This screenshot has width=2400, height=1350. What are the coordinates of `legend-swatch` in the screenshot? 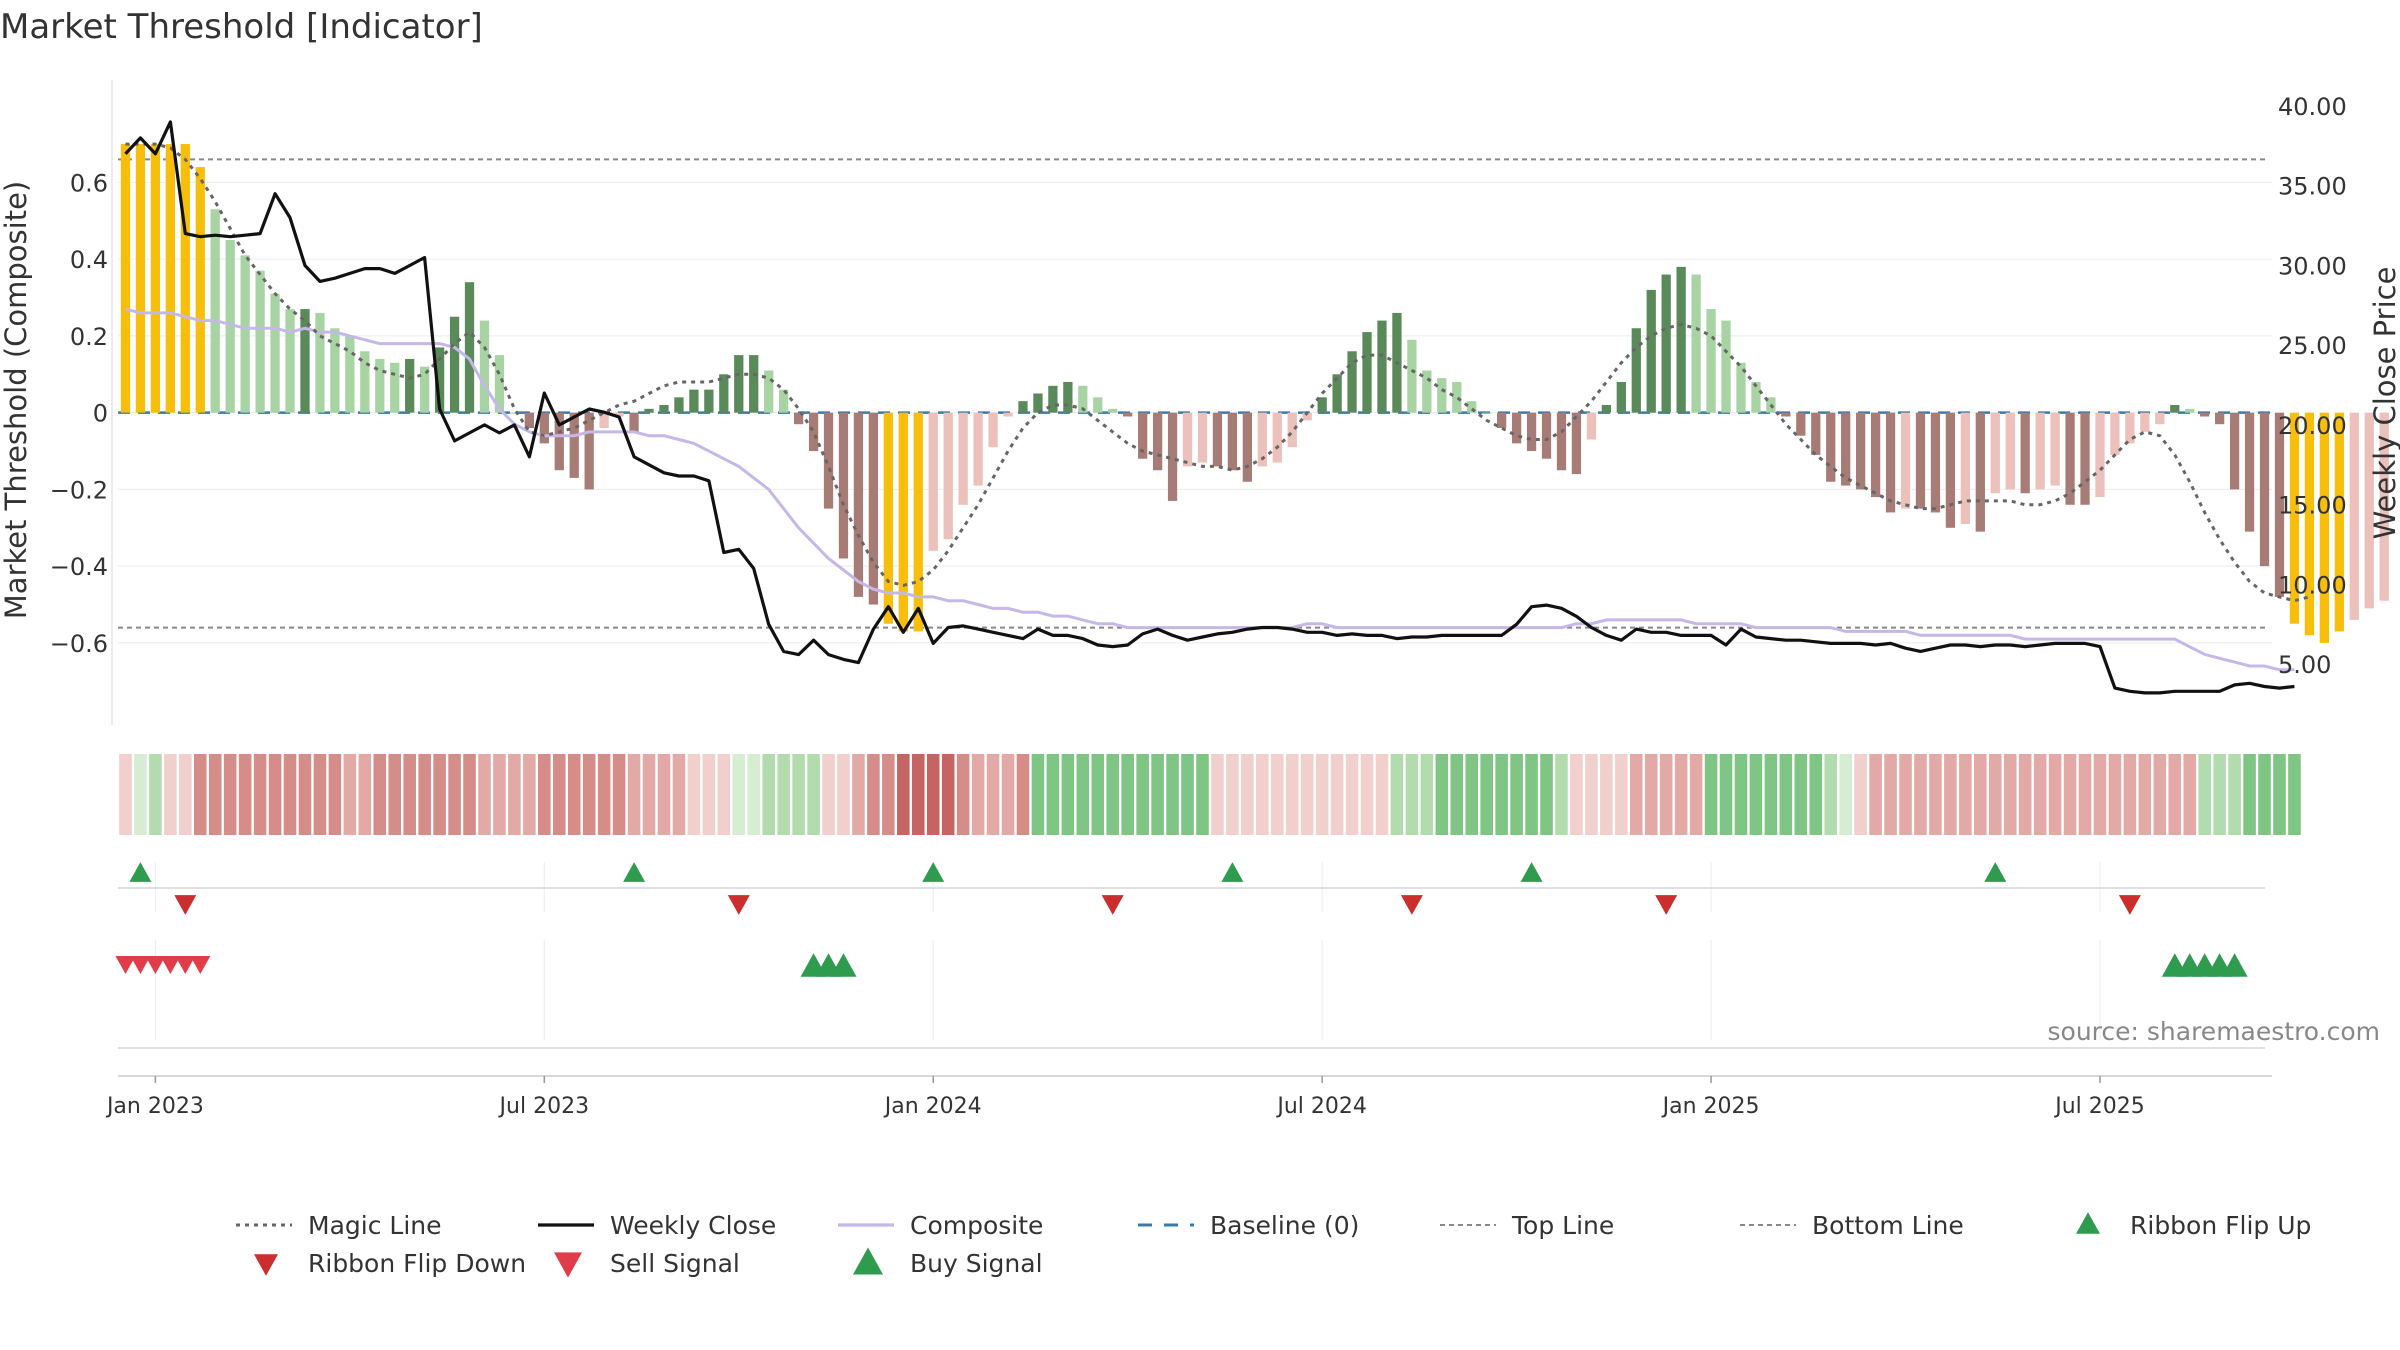 It's located at (266, 1265).